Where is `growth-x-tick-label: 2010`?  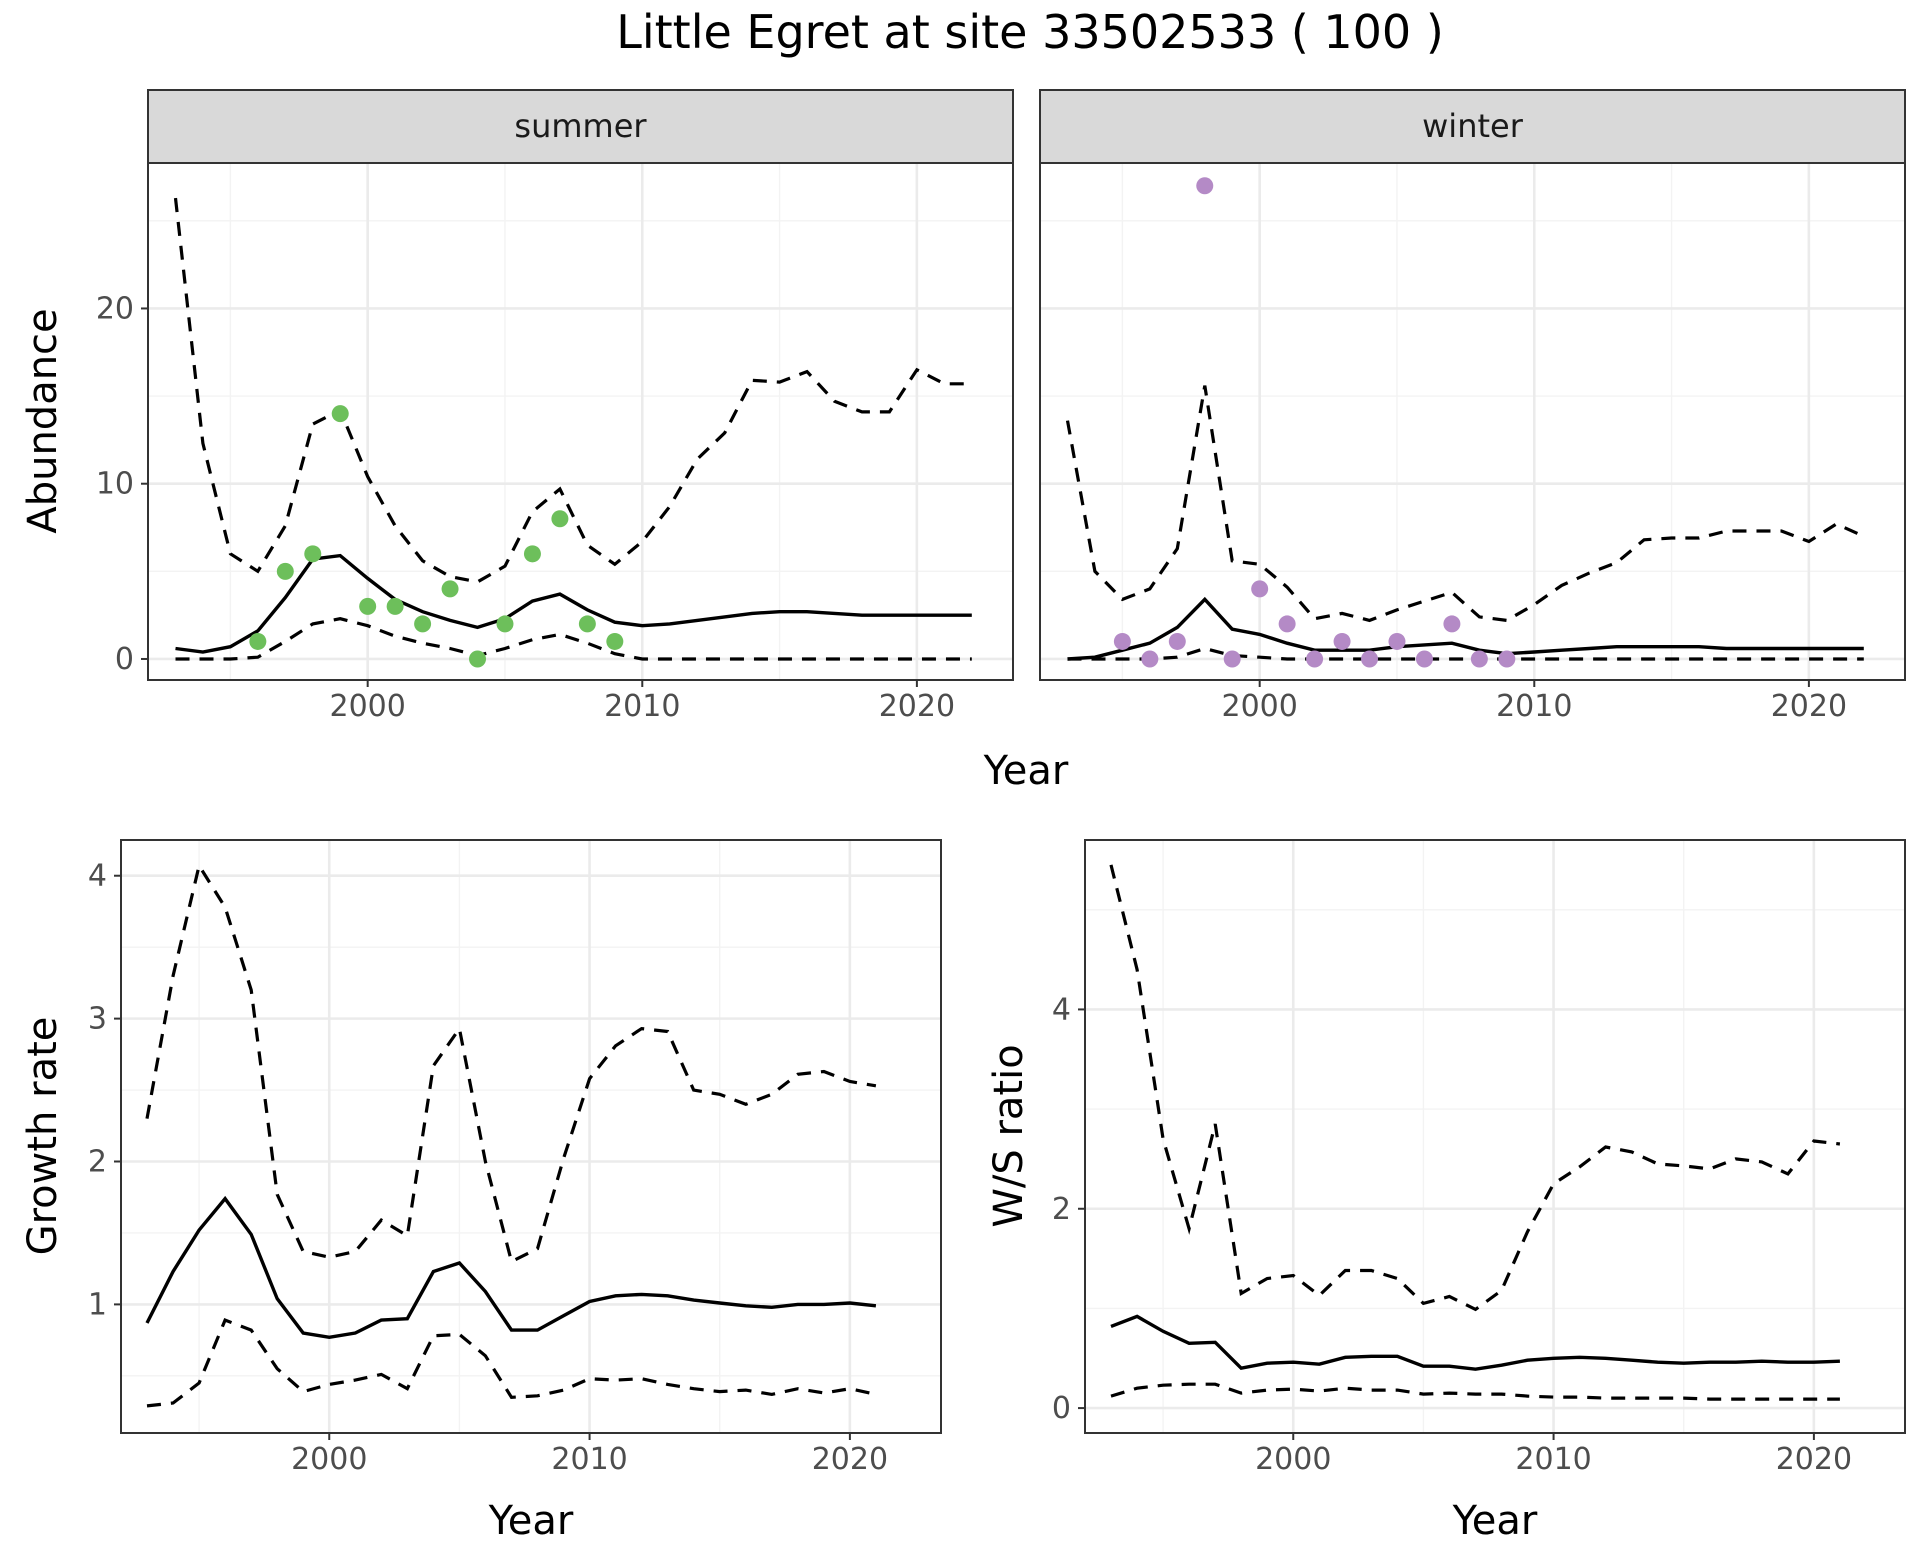
growth-x-tick-label: 2010 is located at coordinates (589, 1459).